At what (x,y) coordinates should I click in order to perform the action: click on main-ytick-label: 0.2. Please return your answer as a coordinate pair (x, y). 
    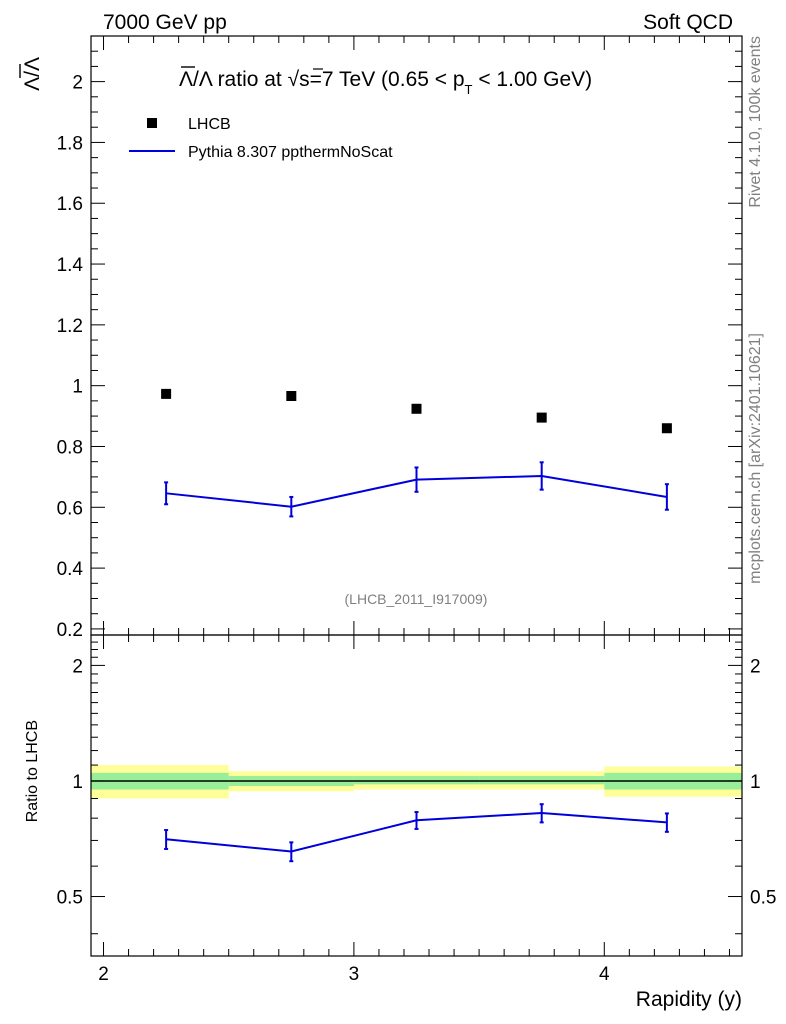
    Looking at the image, I should click on (70, 630).